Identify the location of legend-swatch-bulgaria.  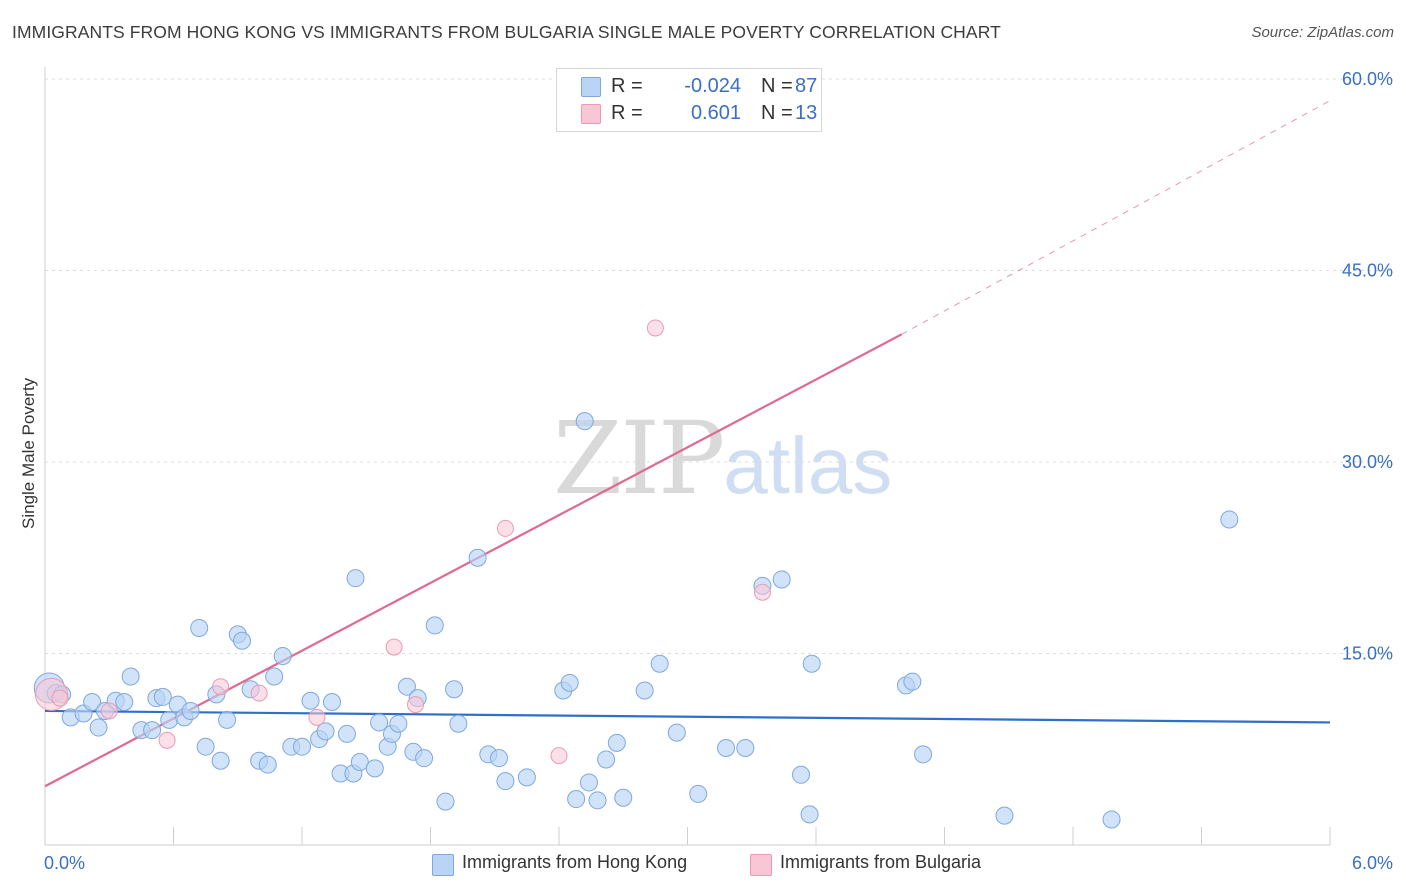
(591, 114).